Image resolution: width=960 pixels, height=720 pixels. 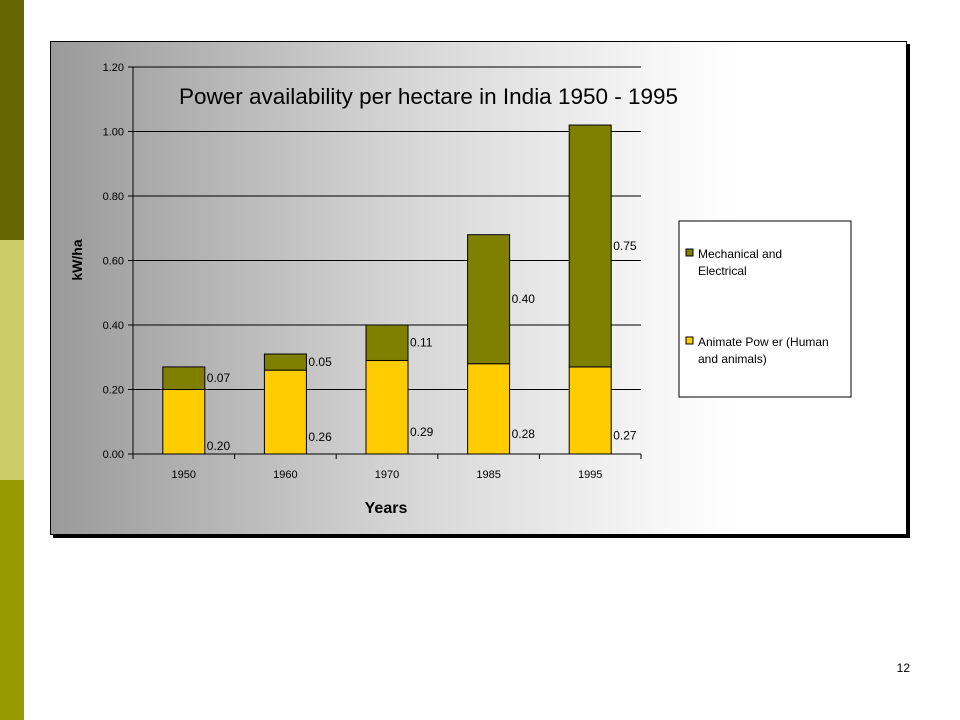 I want to click on y-tick-label: 1.00, so click(x=113, y=133).